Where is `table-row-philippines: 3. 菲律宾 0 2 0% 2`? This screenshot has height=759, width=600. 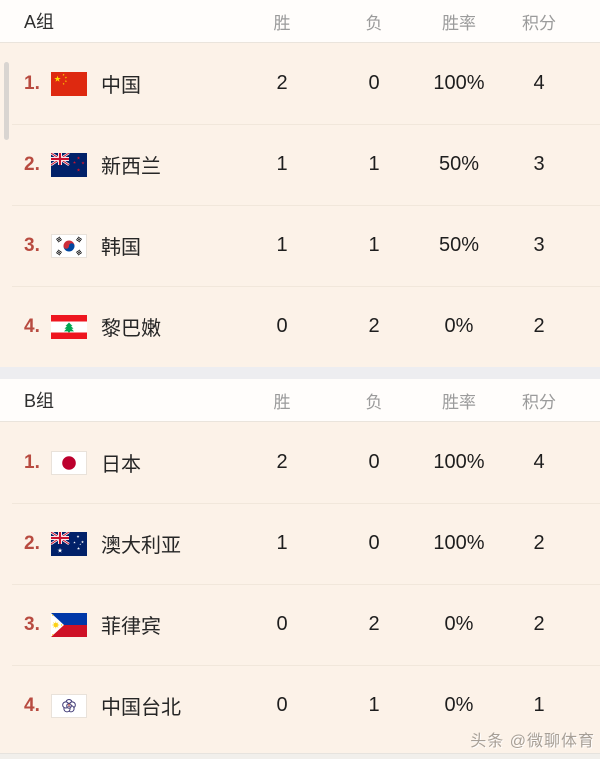 table-row-philippines: 3. 菲律宾 0 2 0% 2 is located at coordinates (300, 624).